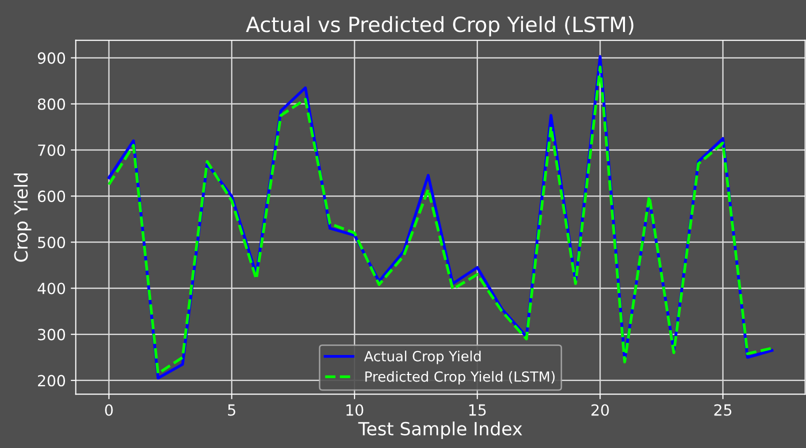 This screenshot has height=448, width=806. What do you see at coordinates (52, 288) in the screenshot?
I see `y-tick-label: 400` at bounding box center [52, 288].